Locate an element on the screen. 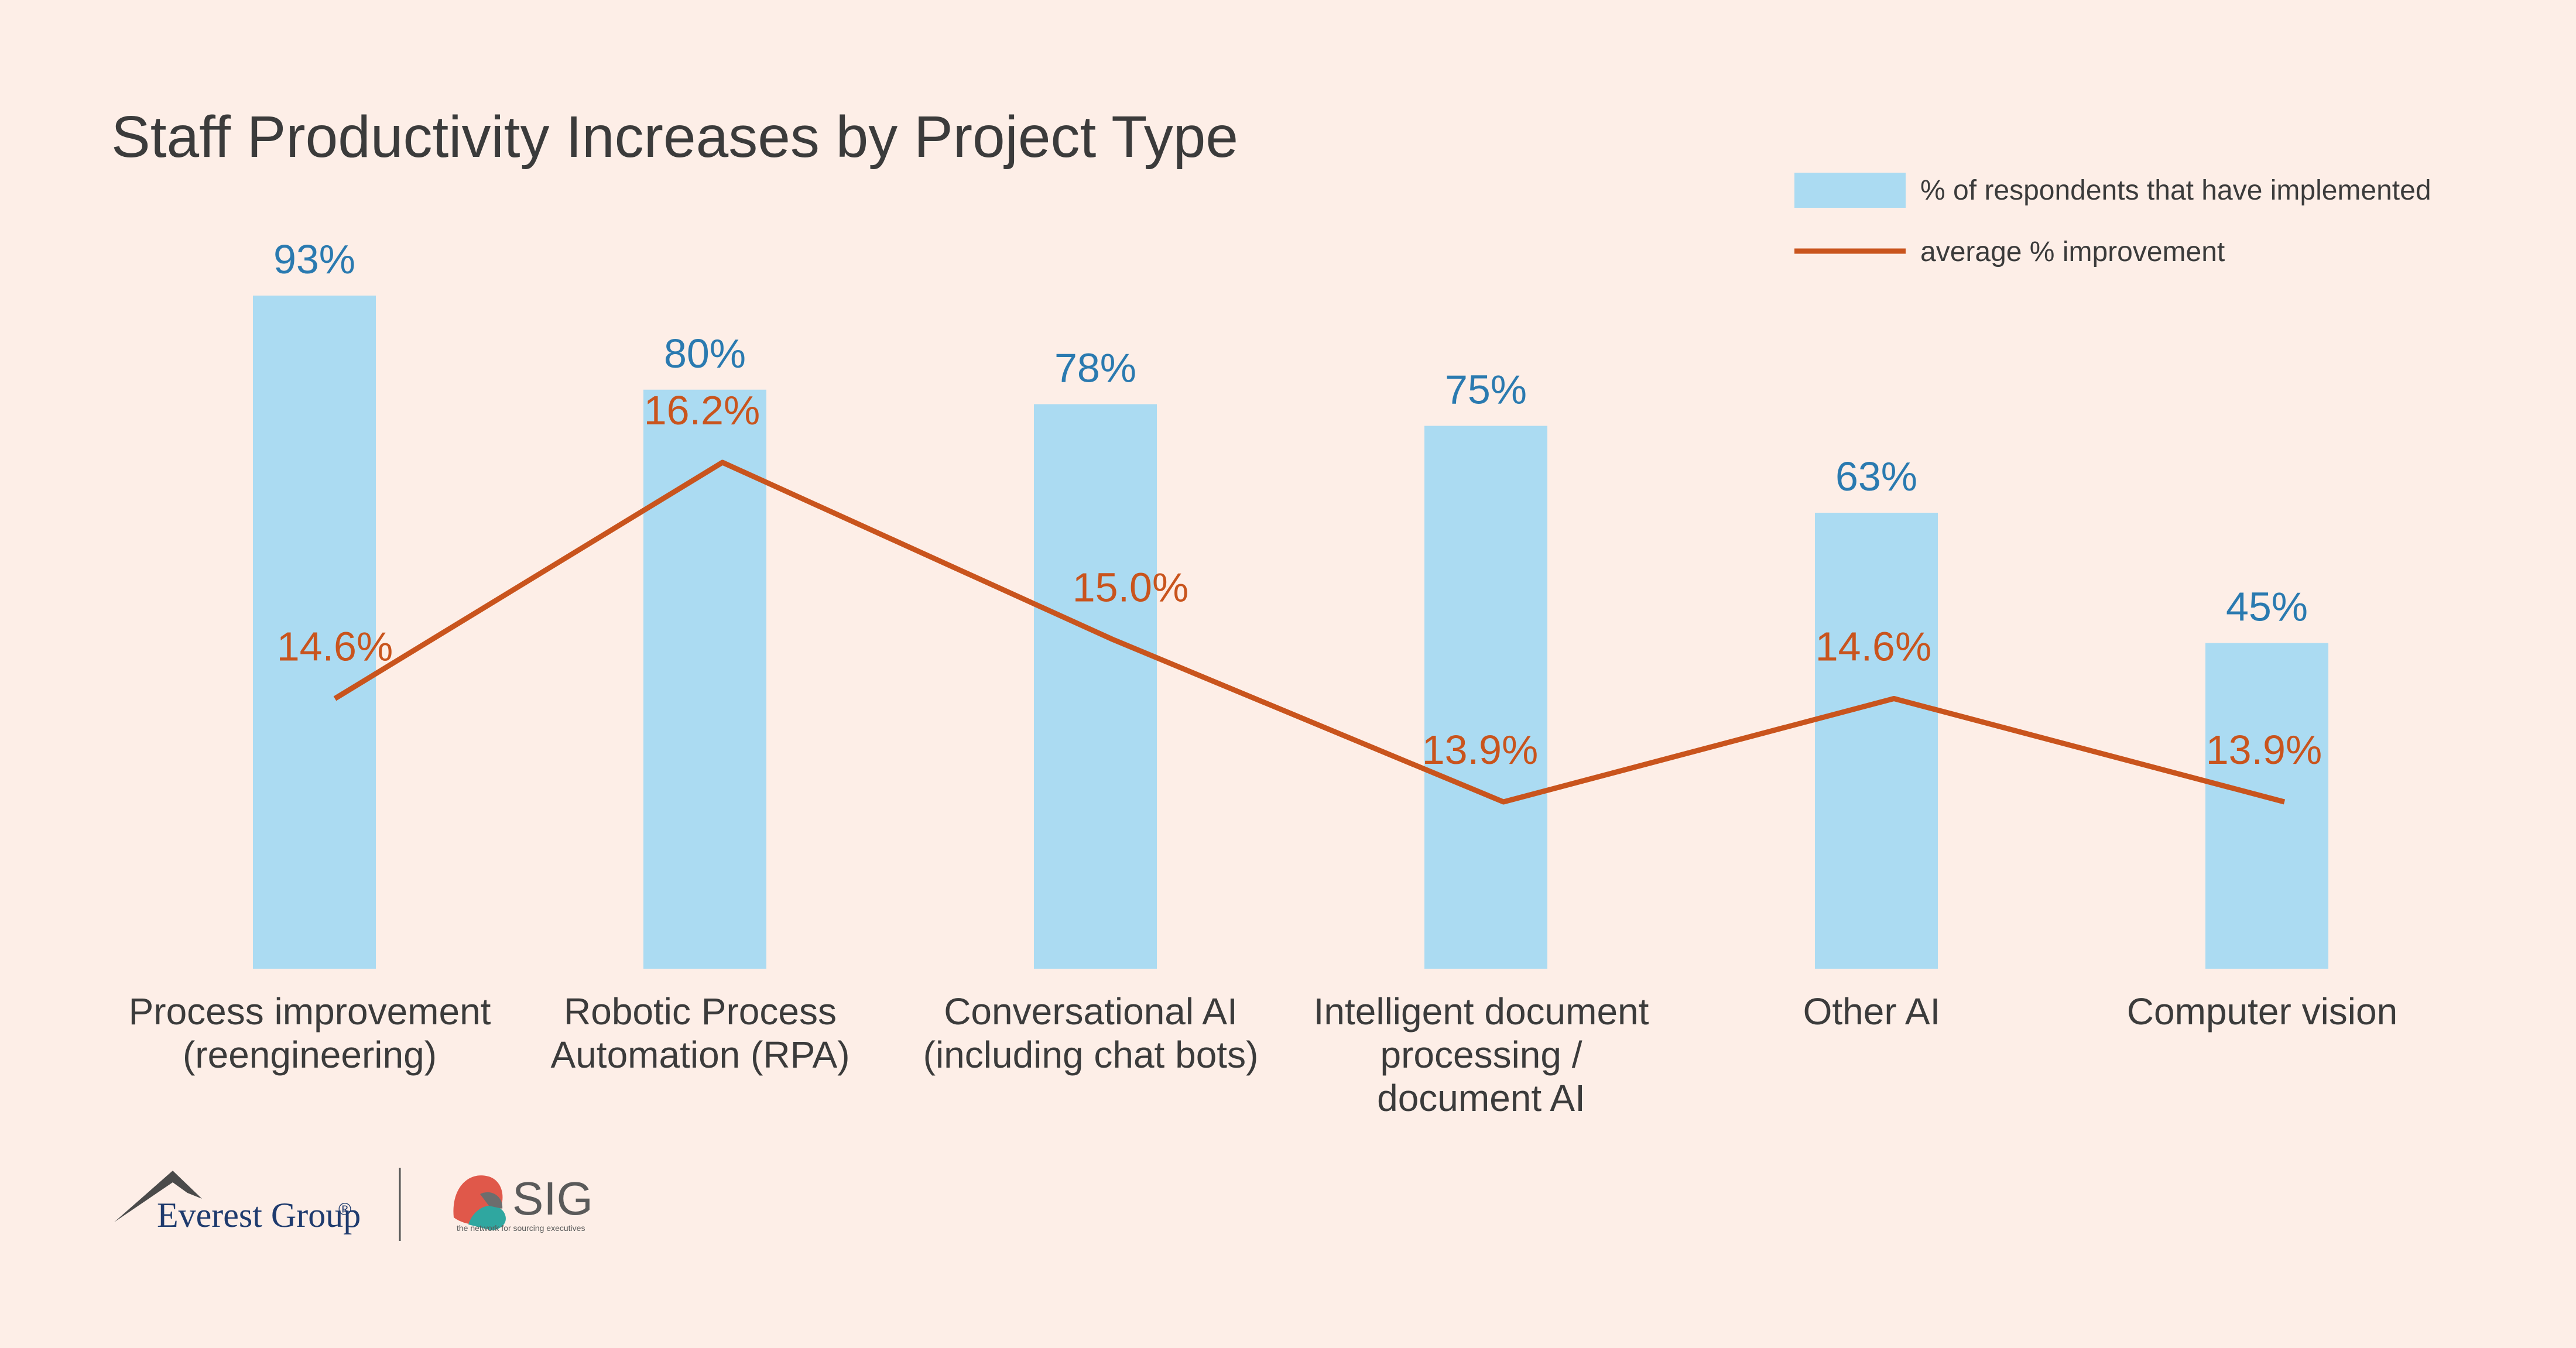  line-value-label-3: 15.0% is located at coordinates (1130, 587).